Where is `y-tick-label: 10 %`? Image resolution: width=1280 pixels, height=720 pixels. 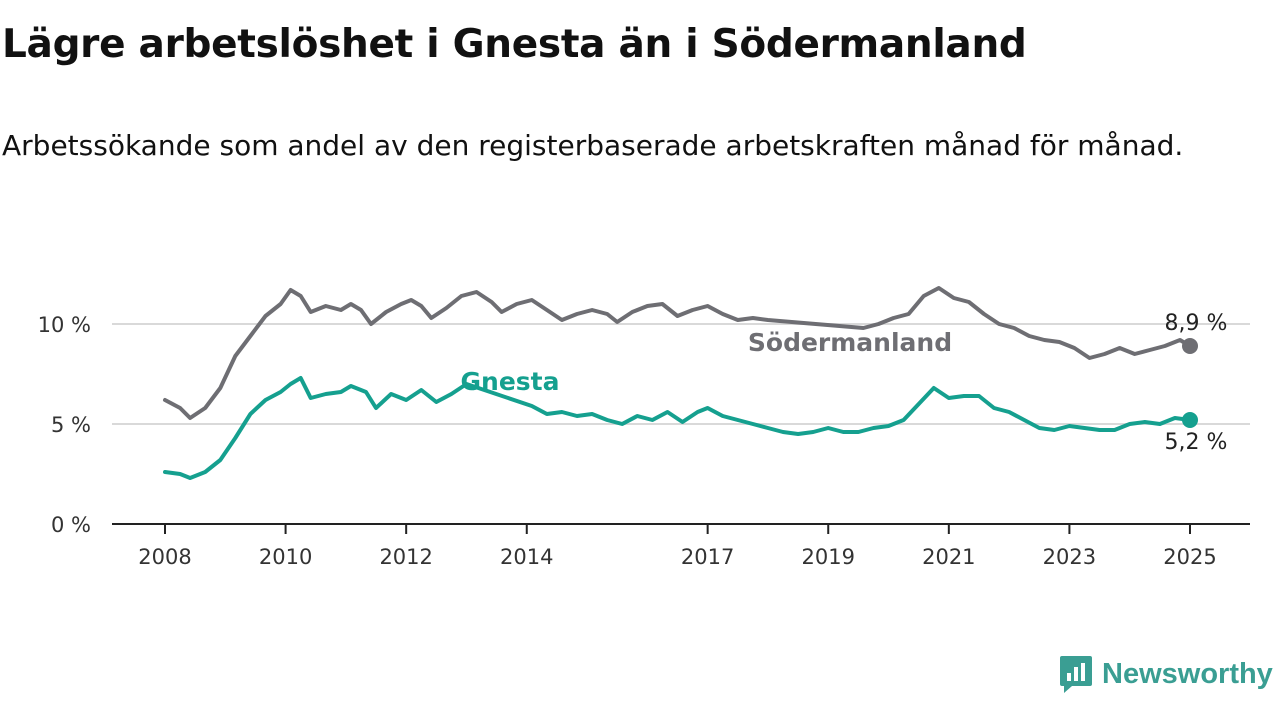
y-tick-label: 10 % is located at coordinates (64, 325).